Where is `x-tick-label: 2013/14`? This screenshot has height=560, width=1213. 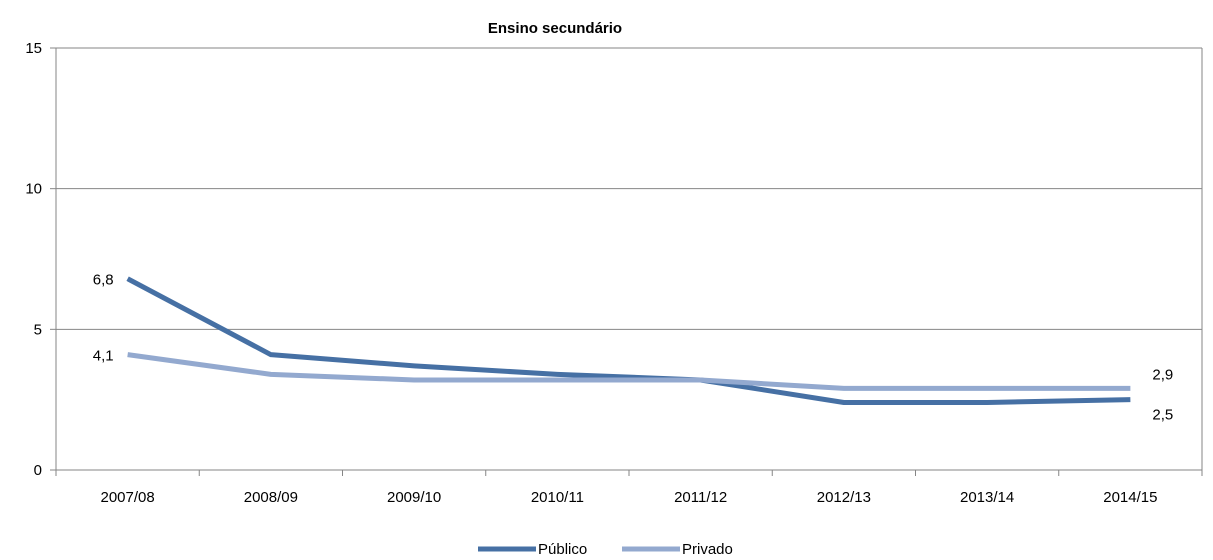 x-tick-label: 2013/14 is located at coordinates (987, 497).